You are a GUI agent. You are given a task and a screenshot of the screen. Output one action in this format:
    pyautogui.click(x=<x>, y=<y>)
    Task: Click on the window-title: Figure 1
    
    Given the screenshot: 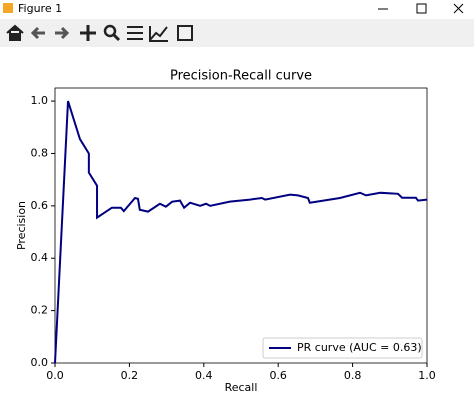 What is the action you would take?
    pyautogui.click(x=40, y=8)
    